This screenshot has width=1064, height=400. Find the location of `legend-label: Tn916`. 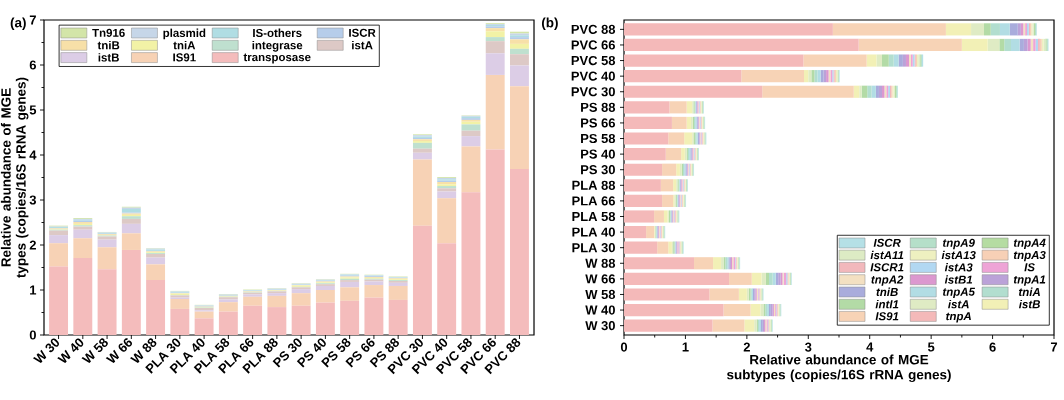

legend-label: Tn916 is located at coordinates (108, 32).